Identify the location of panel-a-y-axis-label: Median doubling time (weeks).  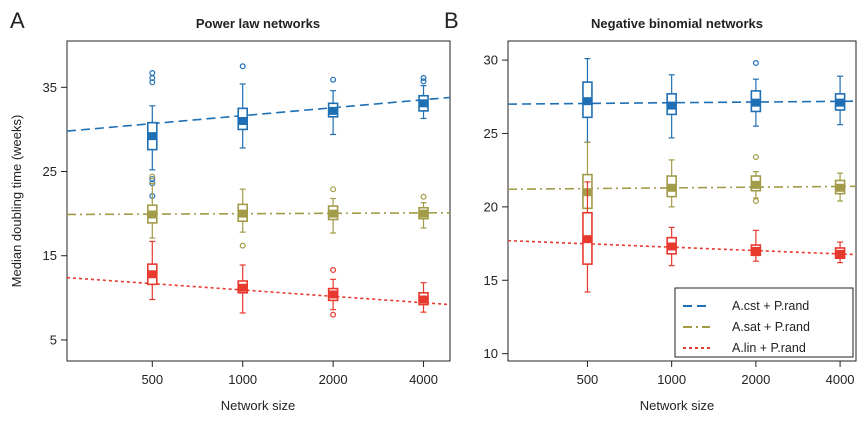
(16, 201).